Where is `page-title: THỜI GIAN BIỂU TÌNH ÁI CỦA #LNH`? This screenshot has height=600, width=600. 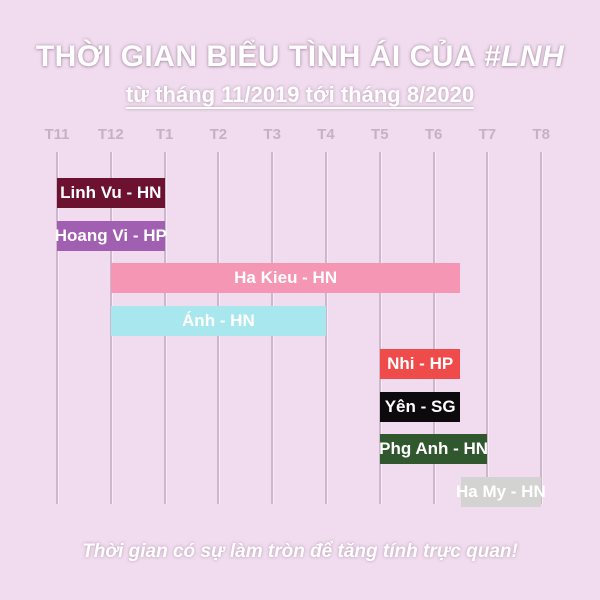 page-title: THỜI GIAN BIỂU TÌNH ÁI CỦA #LNH is located at coordinates (300, 57).